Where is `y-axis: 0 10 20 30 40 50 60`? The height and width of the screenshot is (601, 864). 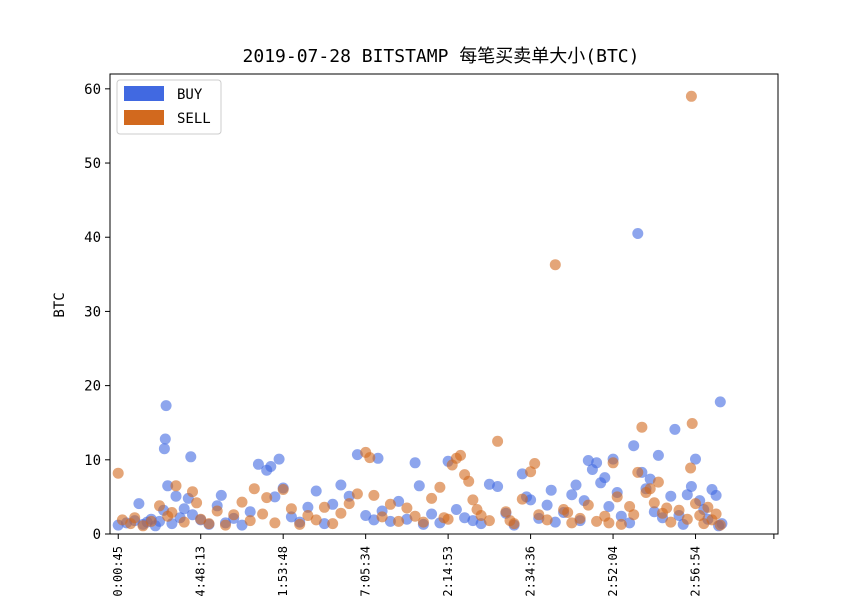 y-axis: 0 10 20 30 40 50 60 is located at coordinates (97, 312).